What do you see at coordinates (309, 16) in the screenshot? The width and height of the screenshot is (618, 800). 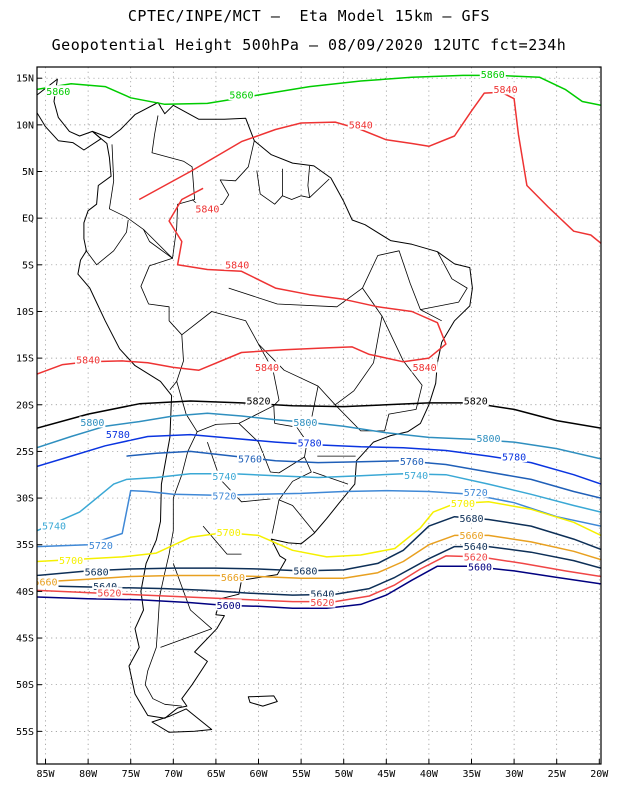 I see `map-title: CPTEC/INPE/MCT – Eta Model 15km – GFS` at bounding box center [309, 16].